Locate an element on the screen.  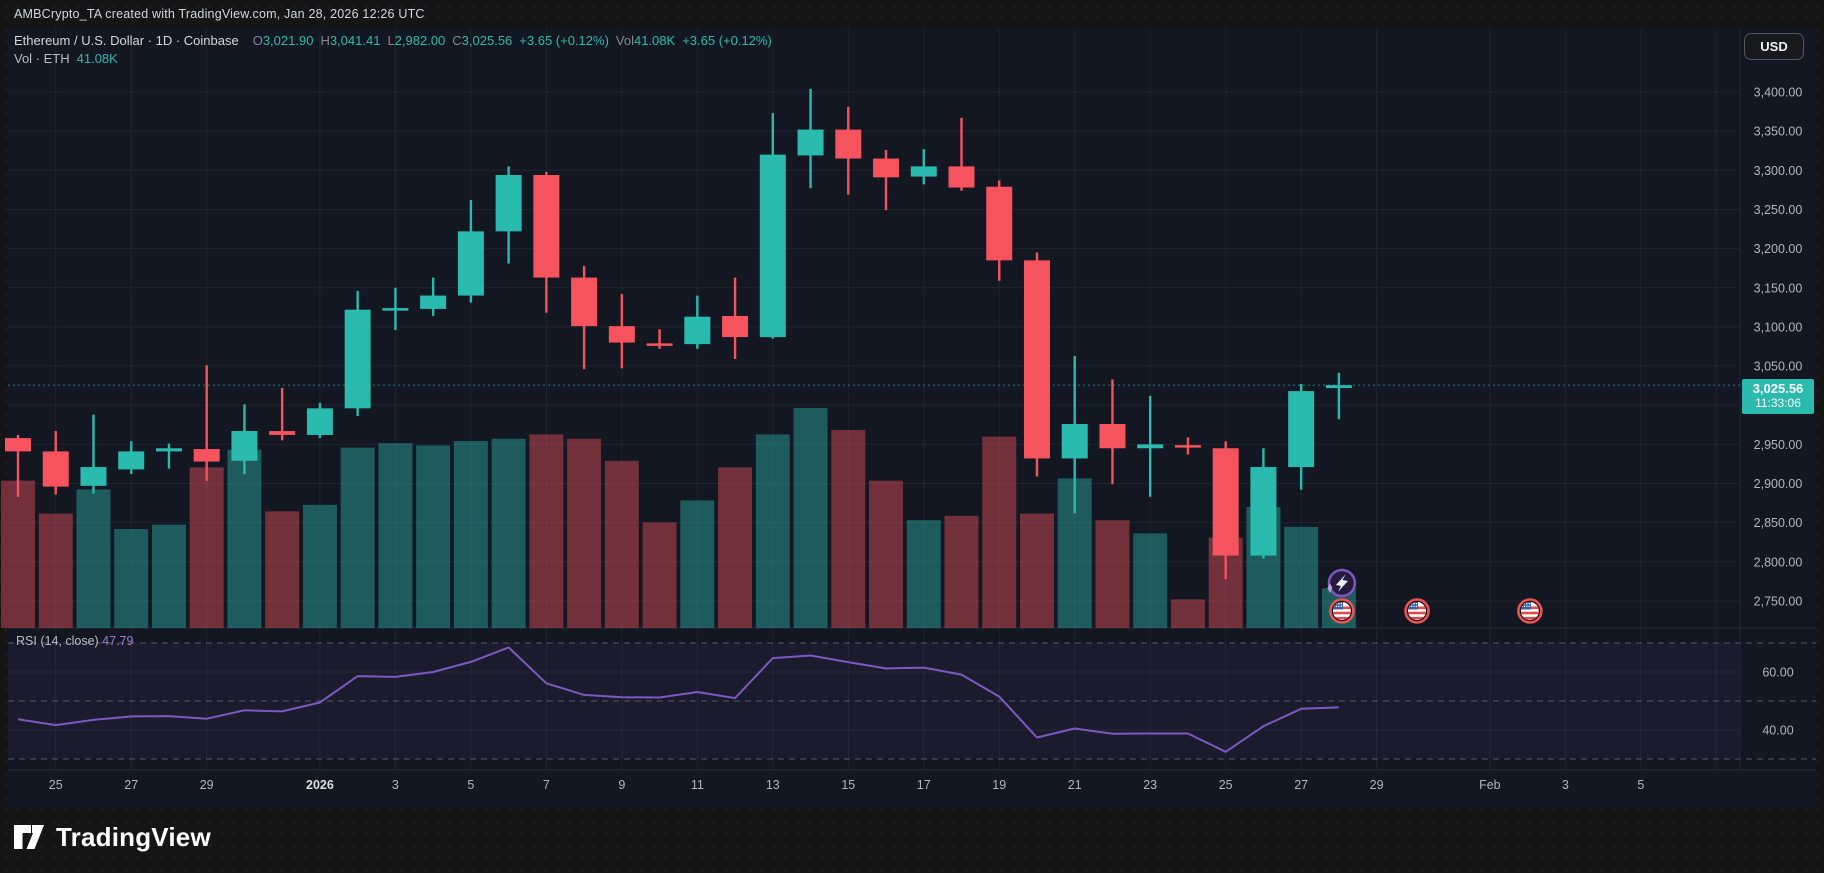
svg-text: 3,400.00 is located at coordinates (1778, 93).